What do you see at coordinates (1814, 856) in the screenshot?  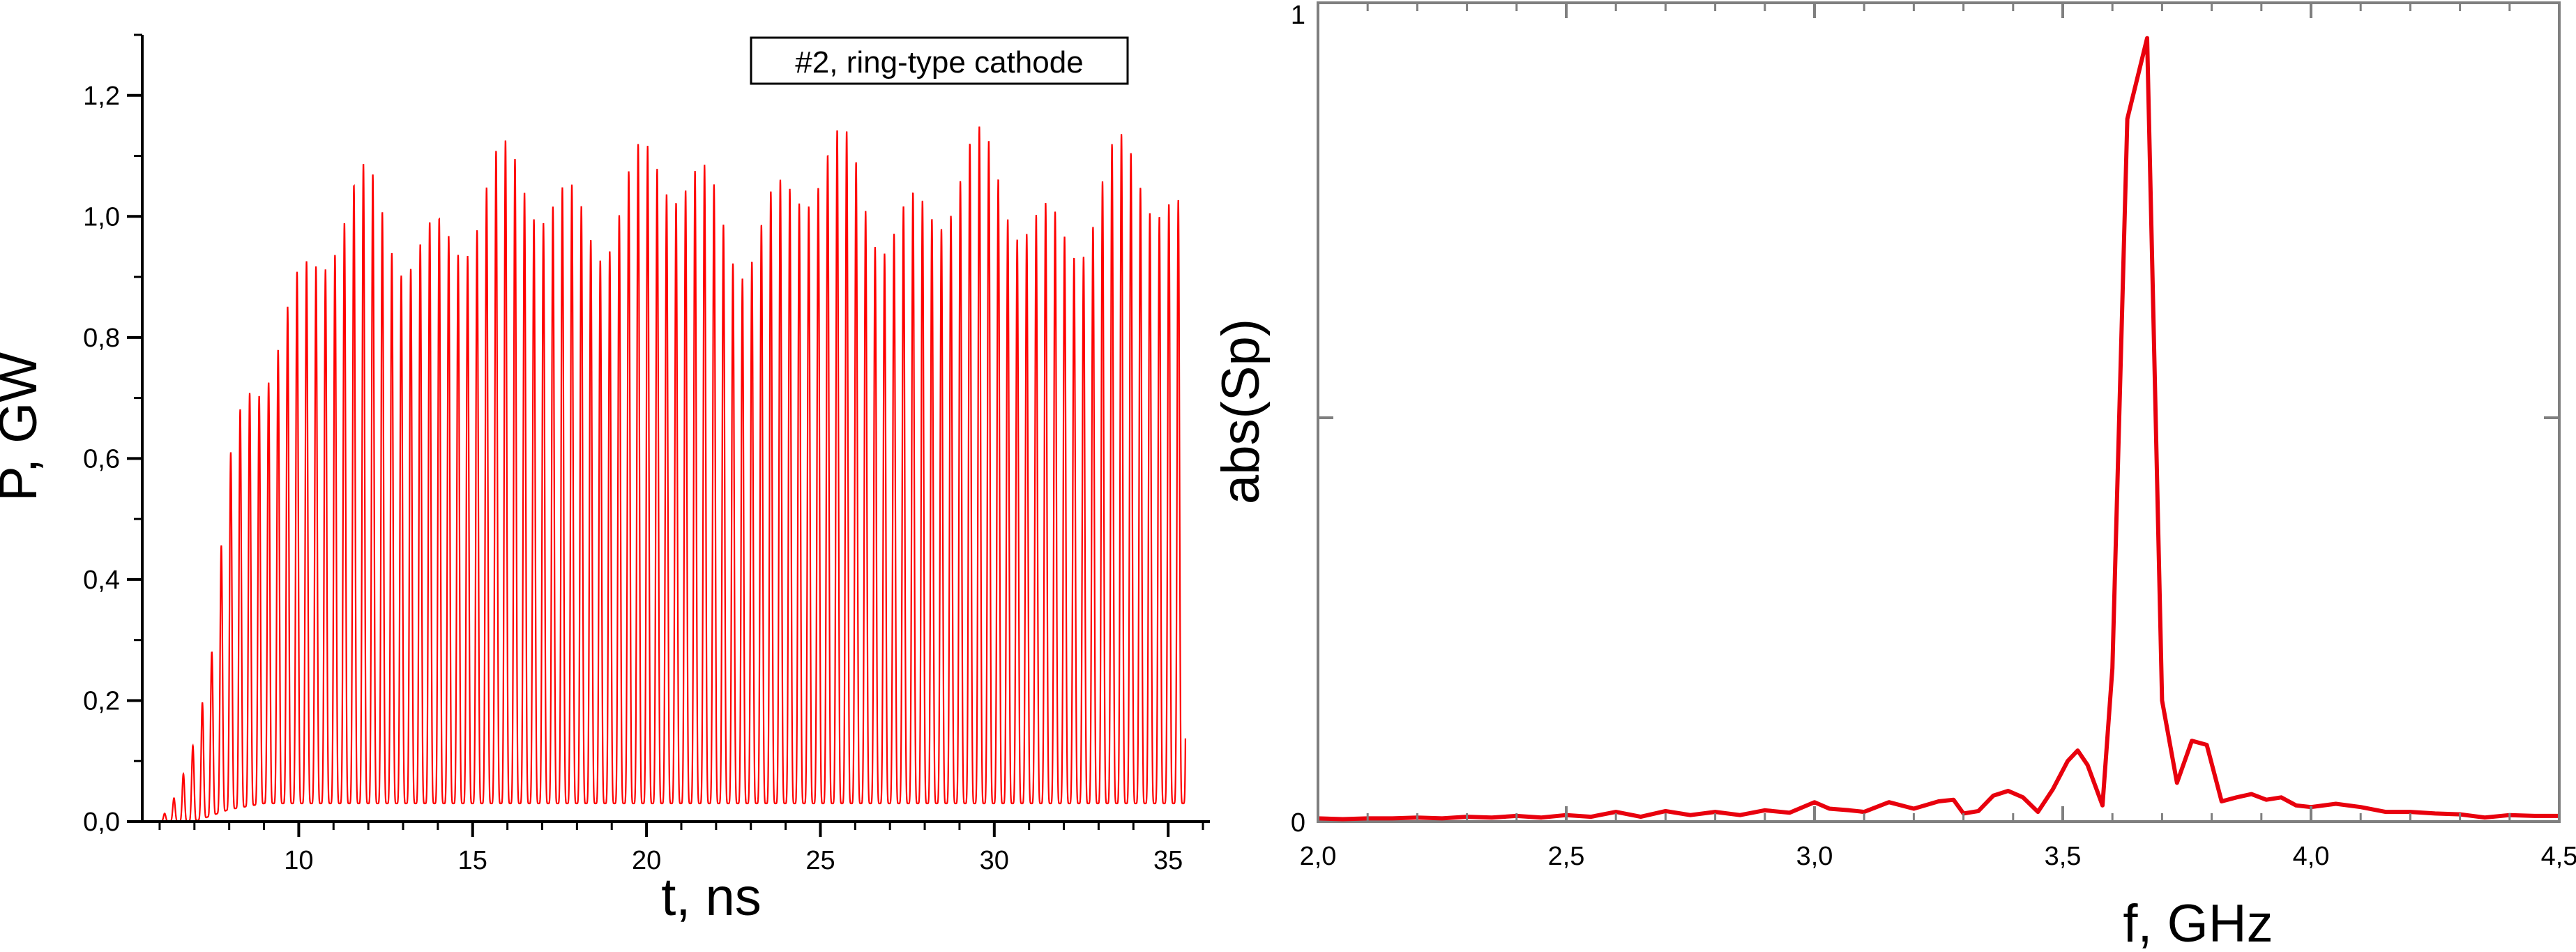 I see `right-x-tick-label: 3,0` at bounding box center [1814, 856].